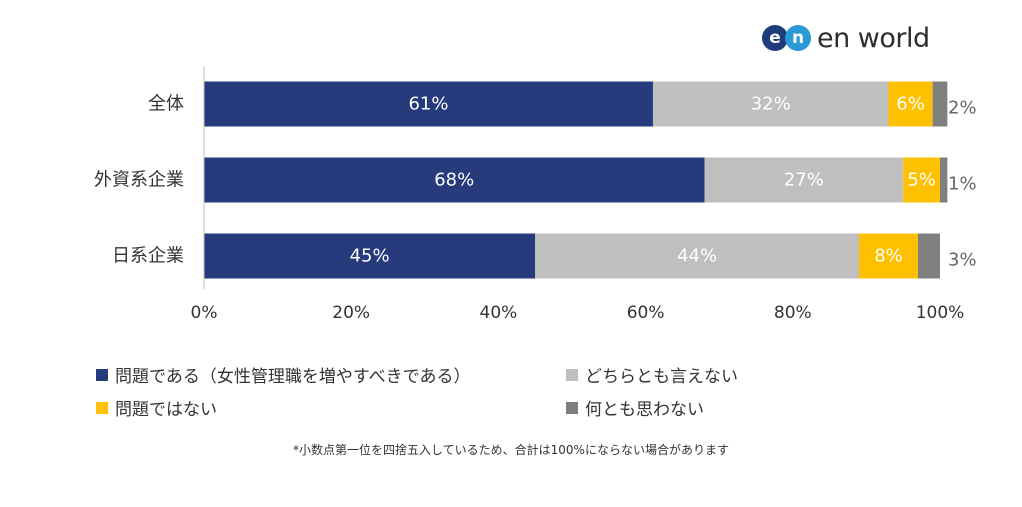  What do you see at coordinates (798, 38) in the screenshot?
I see `logo-letter-n: n` at bounding box center [798, 38].